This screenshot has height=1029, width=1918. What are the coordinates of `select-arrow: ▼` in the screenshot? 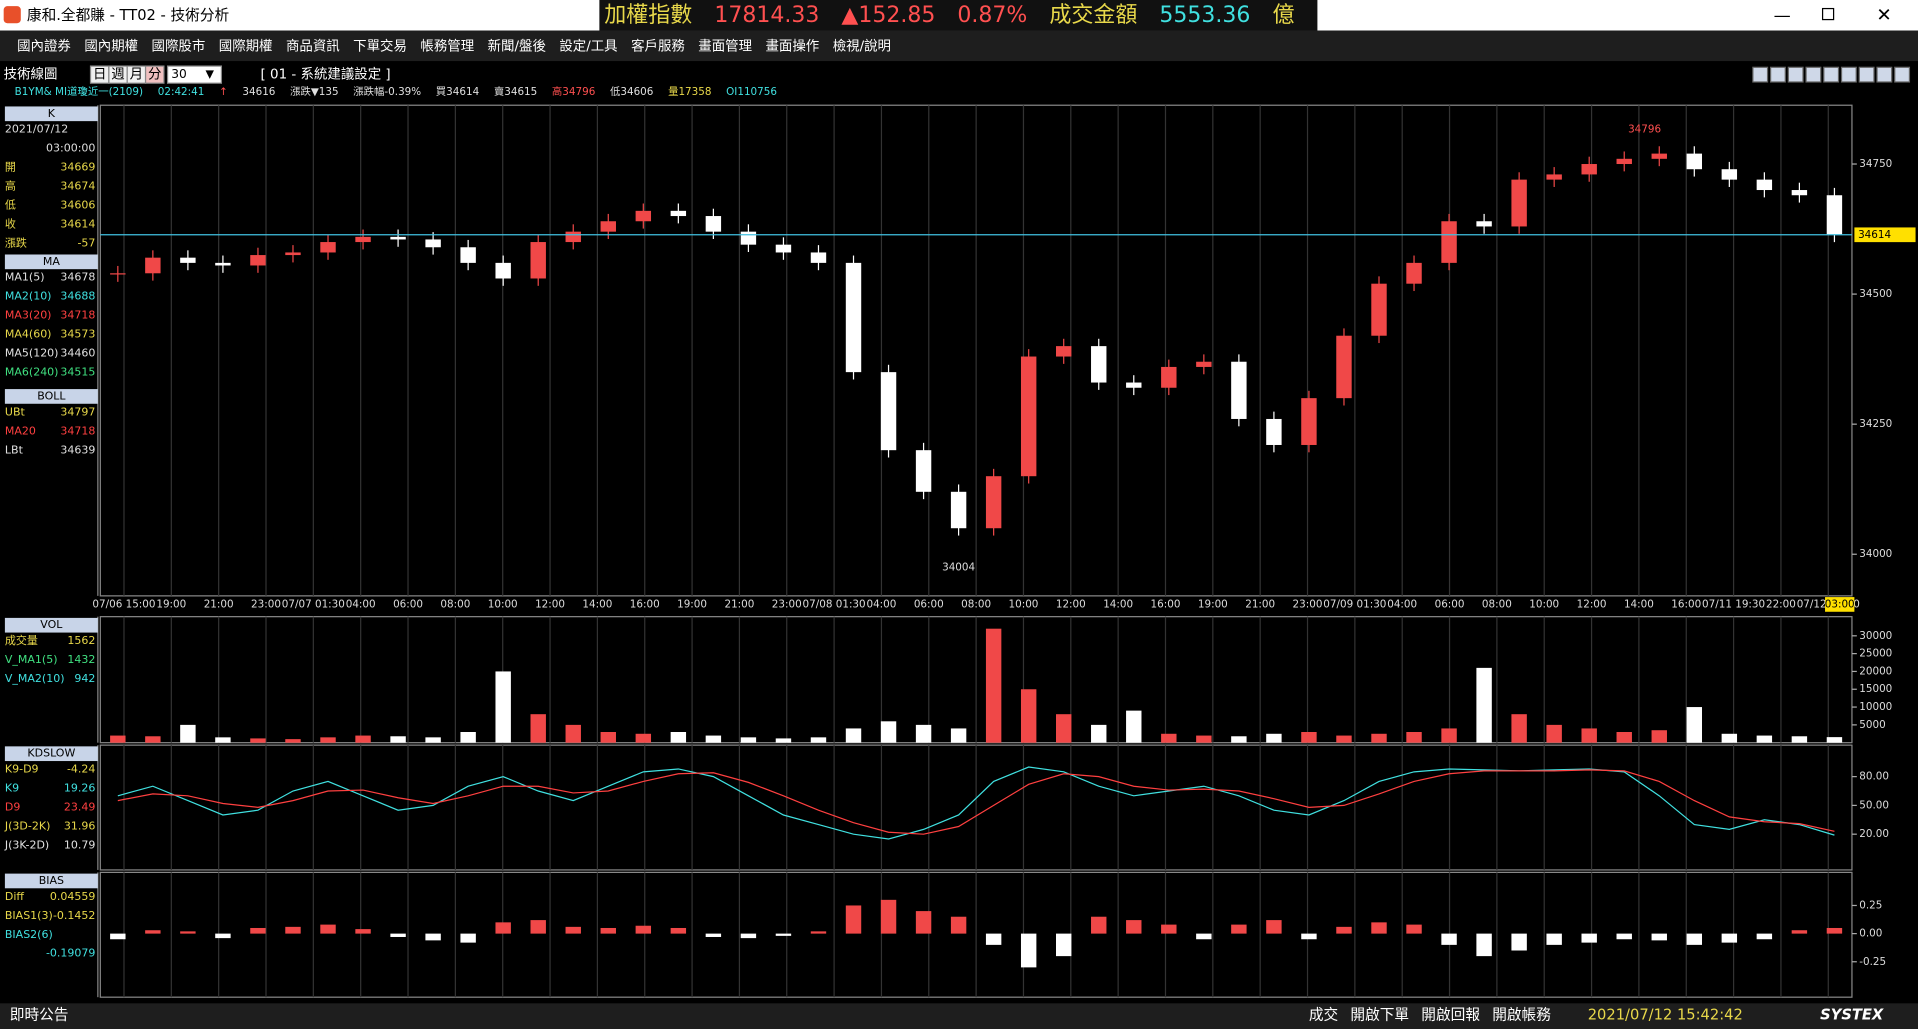 It's located at (210, 74).